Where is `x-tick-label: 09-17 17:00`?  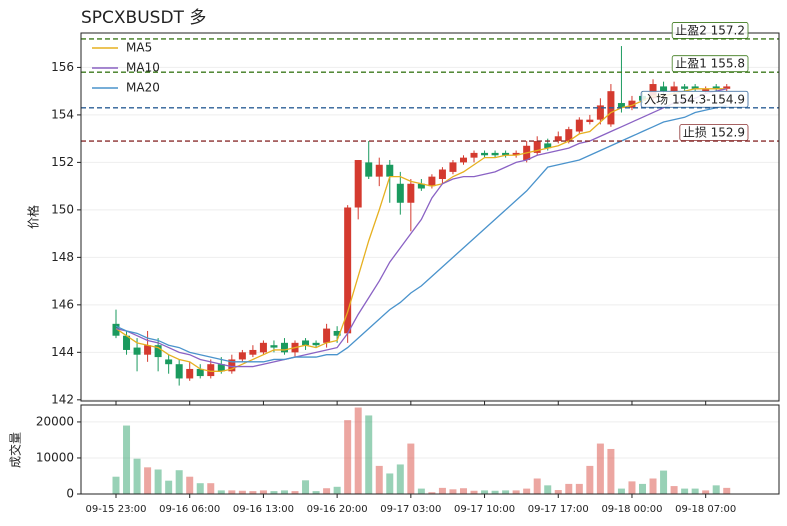 x-tick-label: 09-17 17:00 is located at coordinates (558, 509).